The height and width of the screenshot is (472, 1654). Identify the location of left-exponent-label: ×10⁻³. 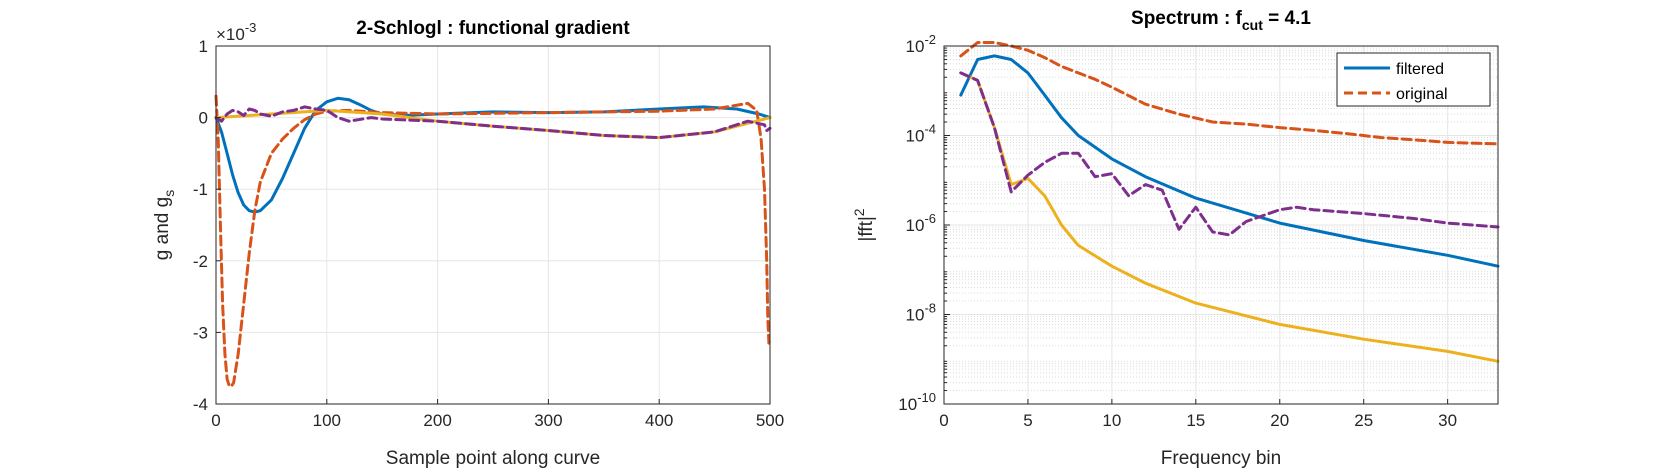
(236, 32).